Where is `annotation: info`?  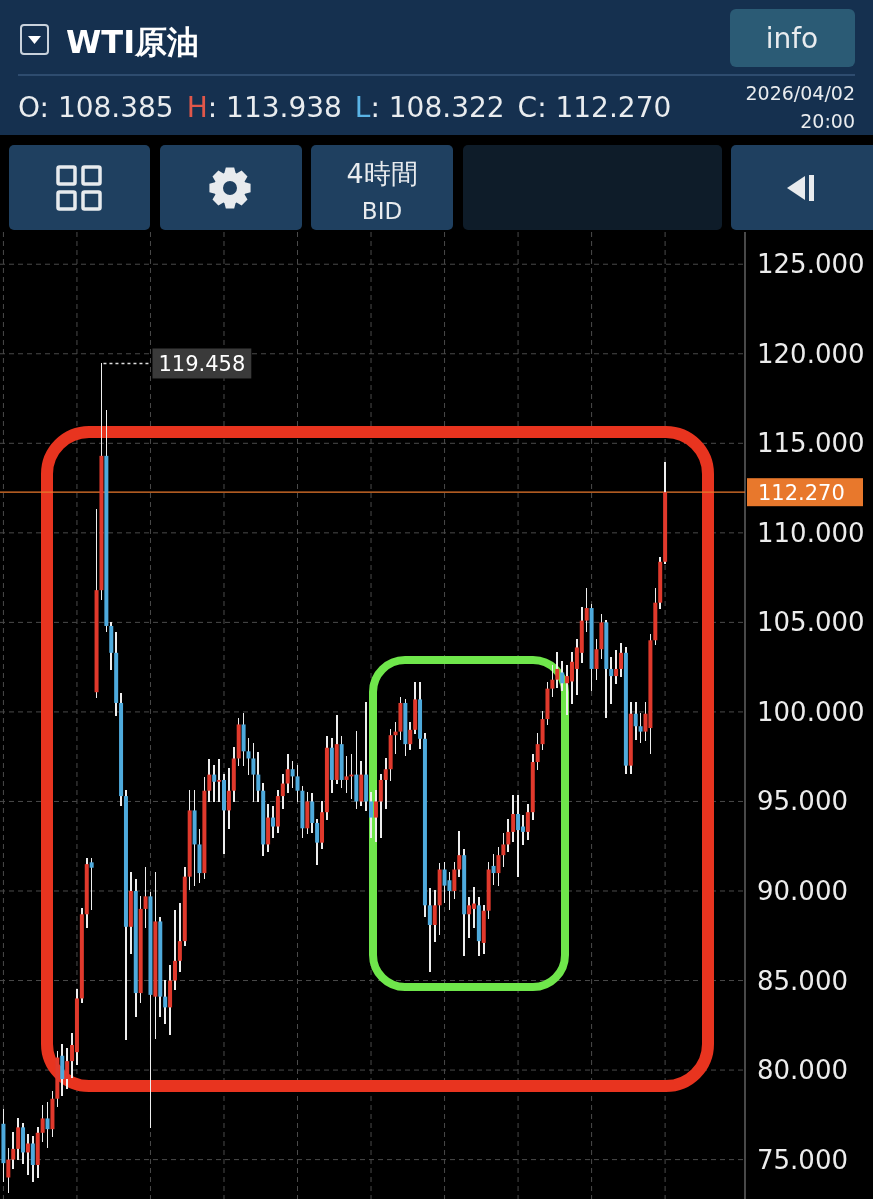 annotation: info is located at coordinates (792, 38).